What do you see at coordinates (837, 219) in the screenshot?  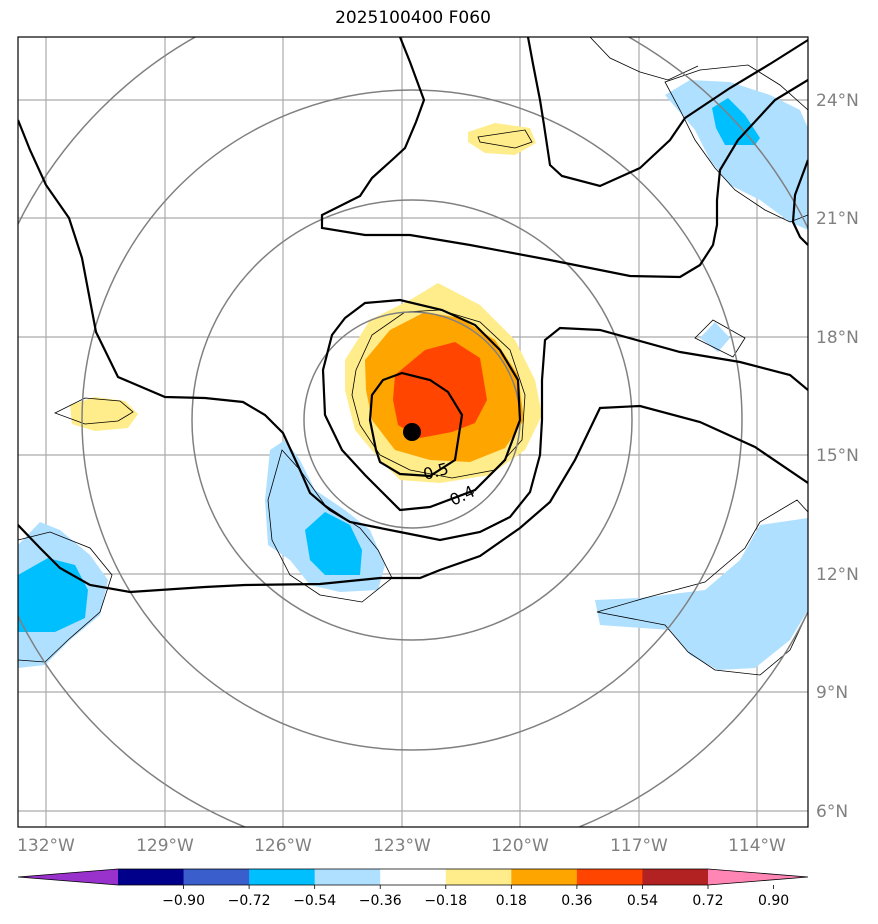 I see `lat-label: 21°N` at bounding box center [837, 219].